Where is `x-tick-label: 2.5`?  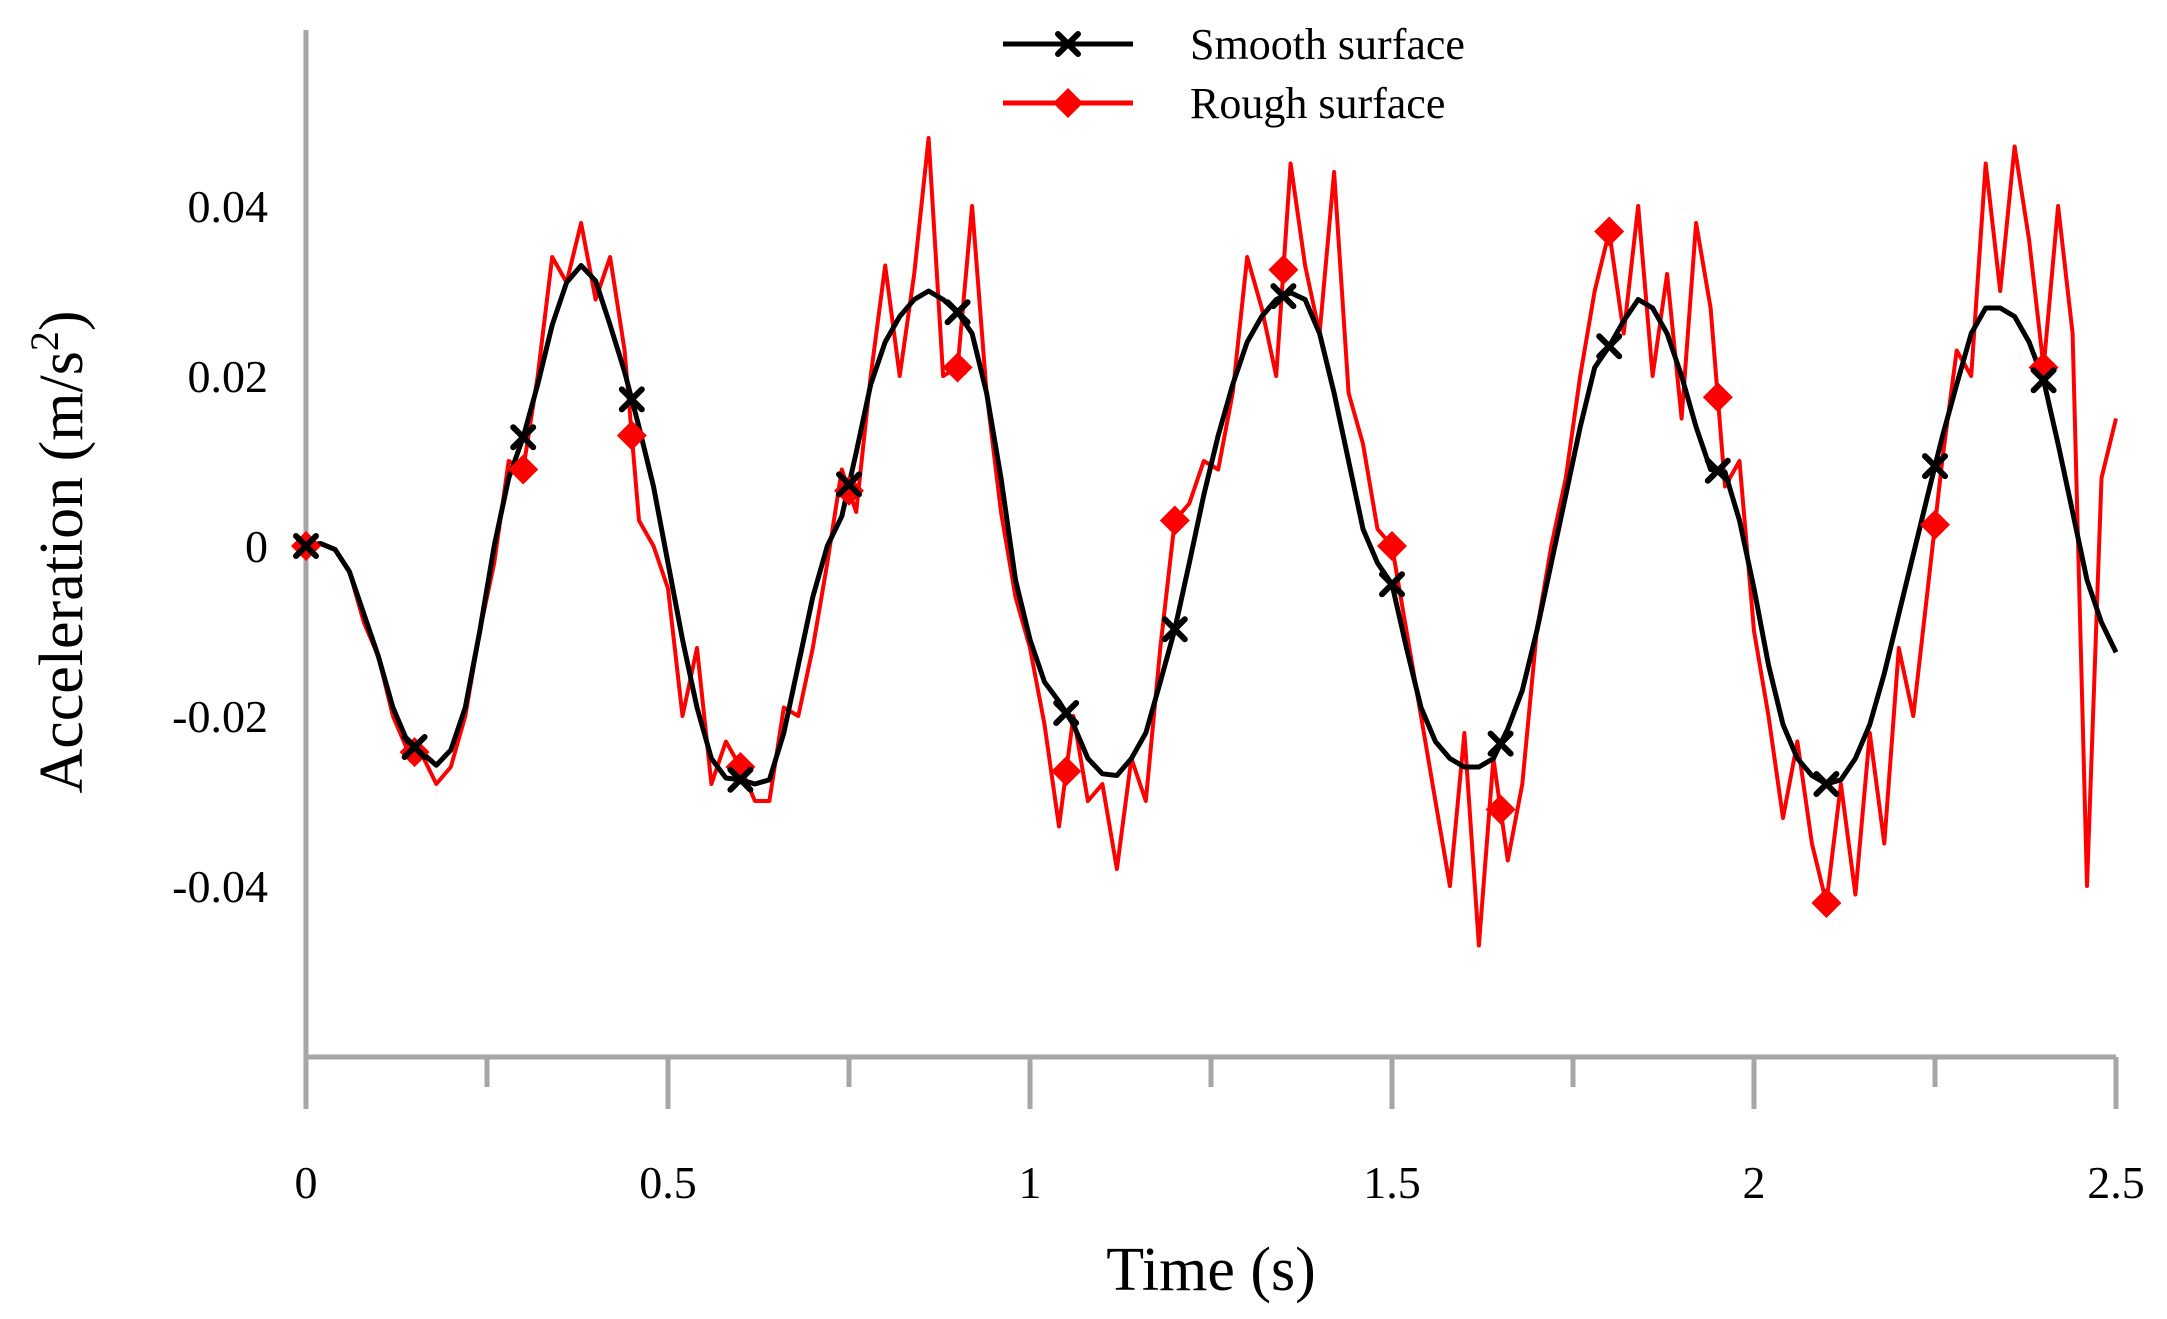 x-tick-label: 2.5 is located at coordinates (2116, 1182).